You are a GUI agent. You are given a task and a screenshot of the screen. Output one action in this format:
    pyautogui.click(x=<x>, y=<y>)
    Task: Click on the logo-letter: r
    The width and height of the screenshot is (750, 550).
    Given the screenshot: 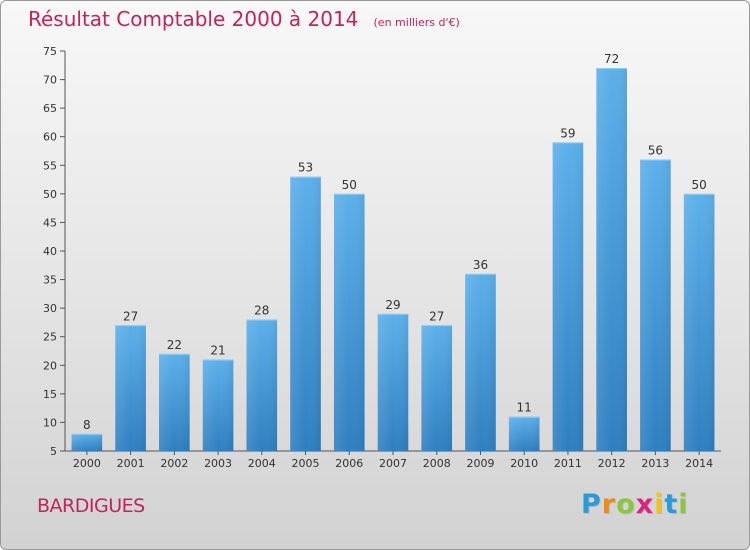 What is the action you would take?
    pyautogui.click(x=609, y=504)
    